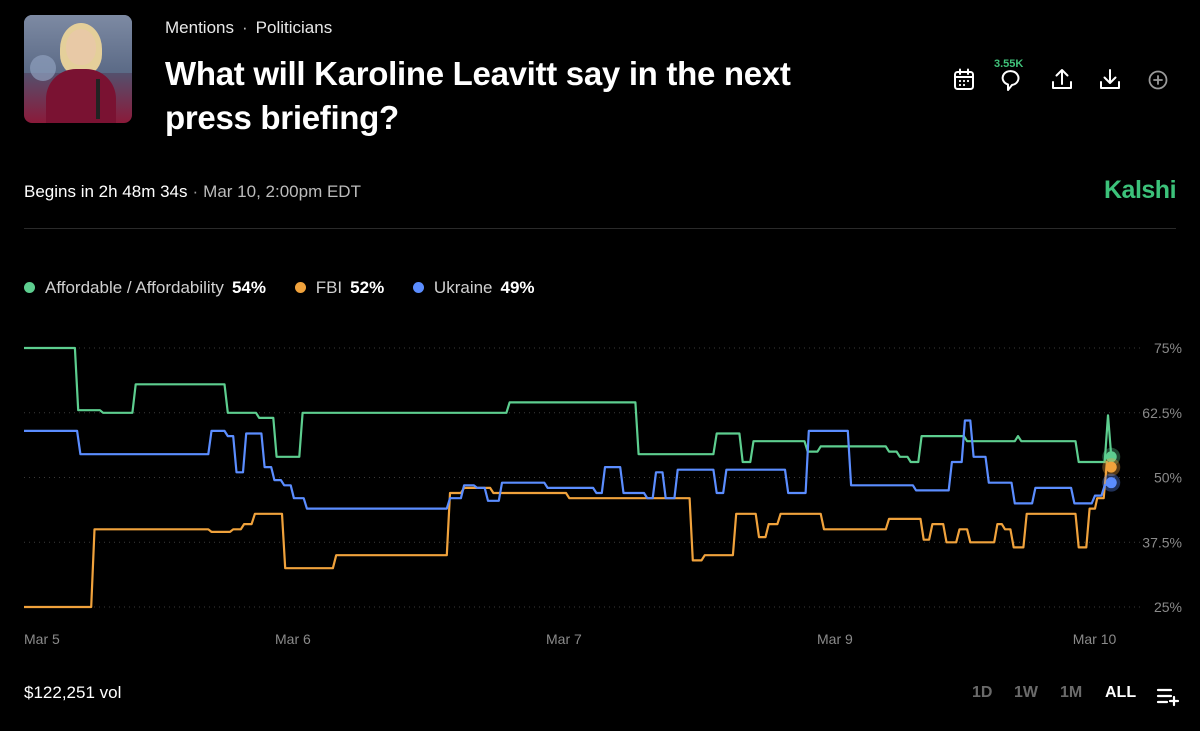 The width and height of the screenshot is (1200, 731). I want to click on legend-value-fbi: 52%, so click(367, 287).